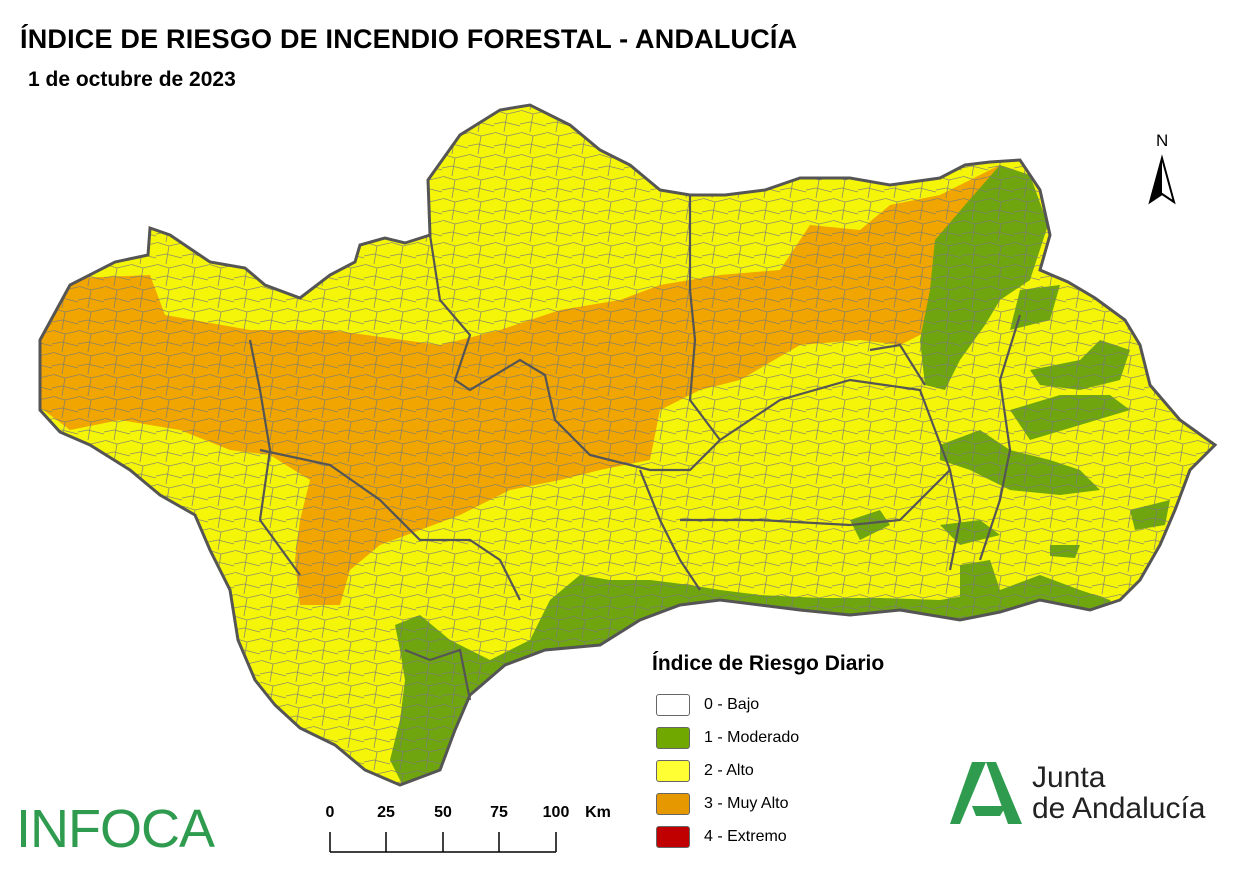 The image size is (1239, 875). I want to click on legend-item-extremo: 4 - Extremo, so click(768, 836).